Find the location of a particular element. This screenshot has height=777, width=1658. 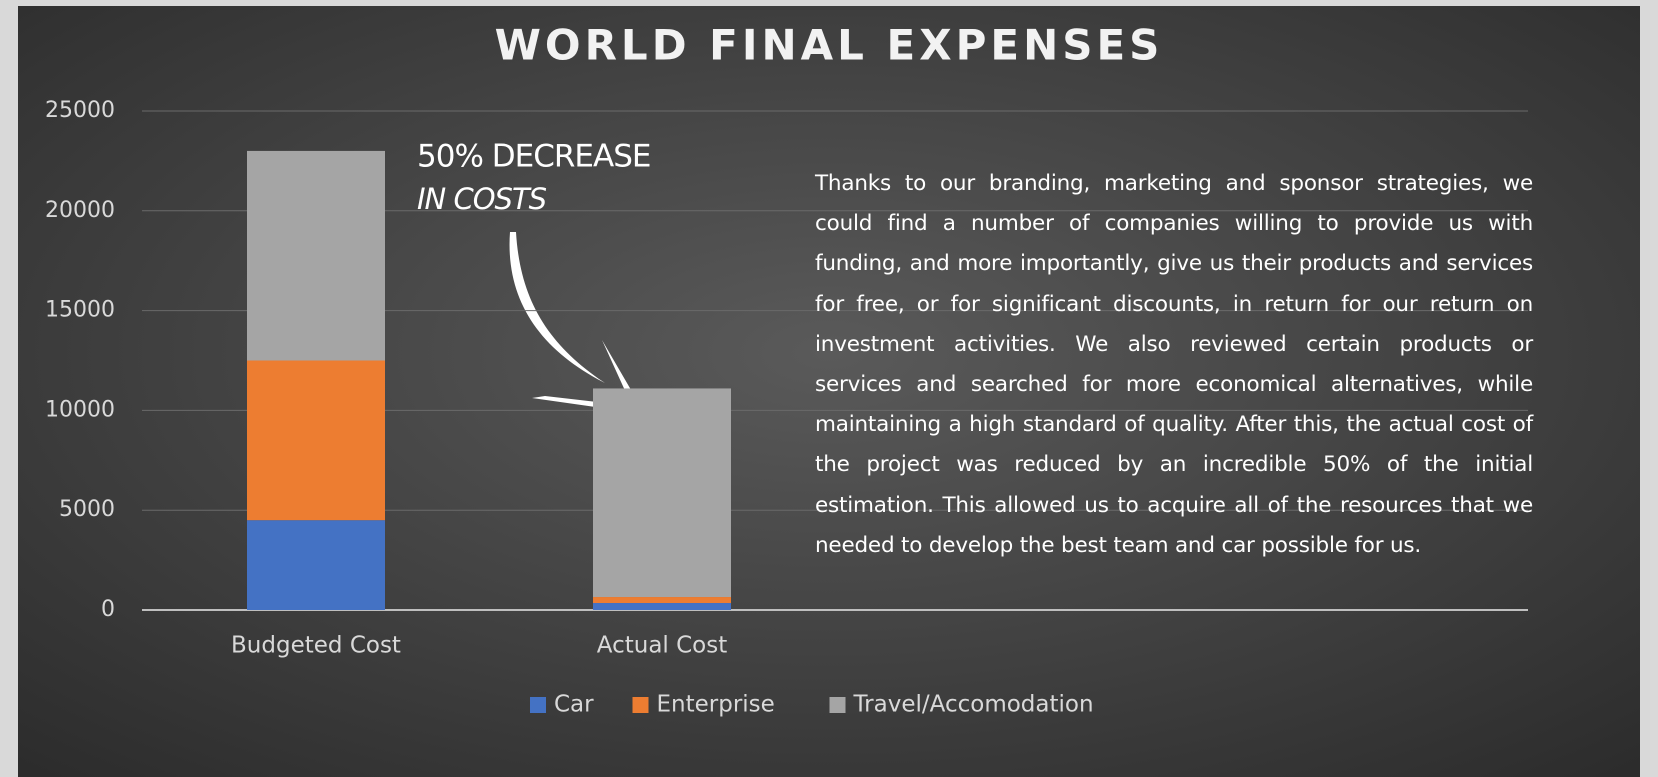

x-tick-label: Actual Cost is located at coordinates (662, 646).